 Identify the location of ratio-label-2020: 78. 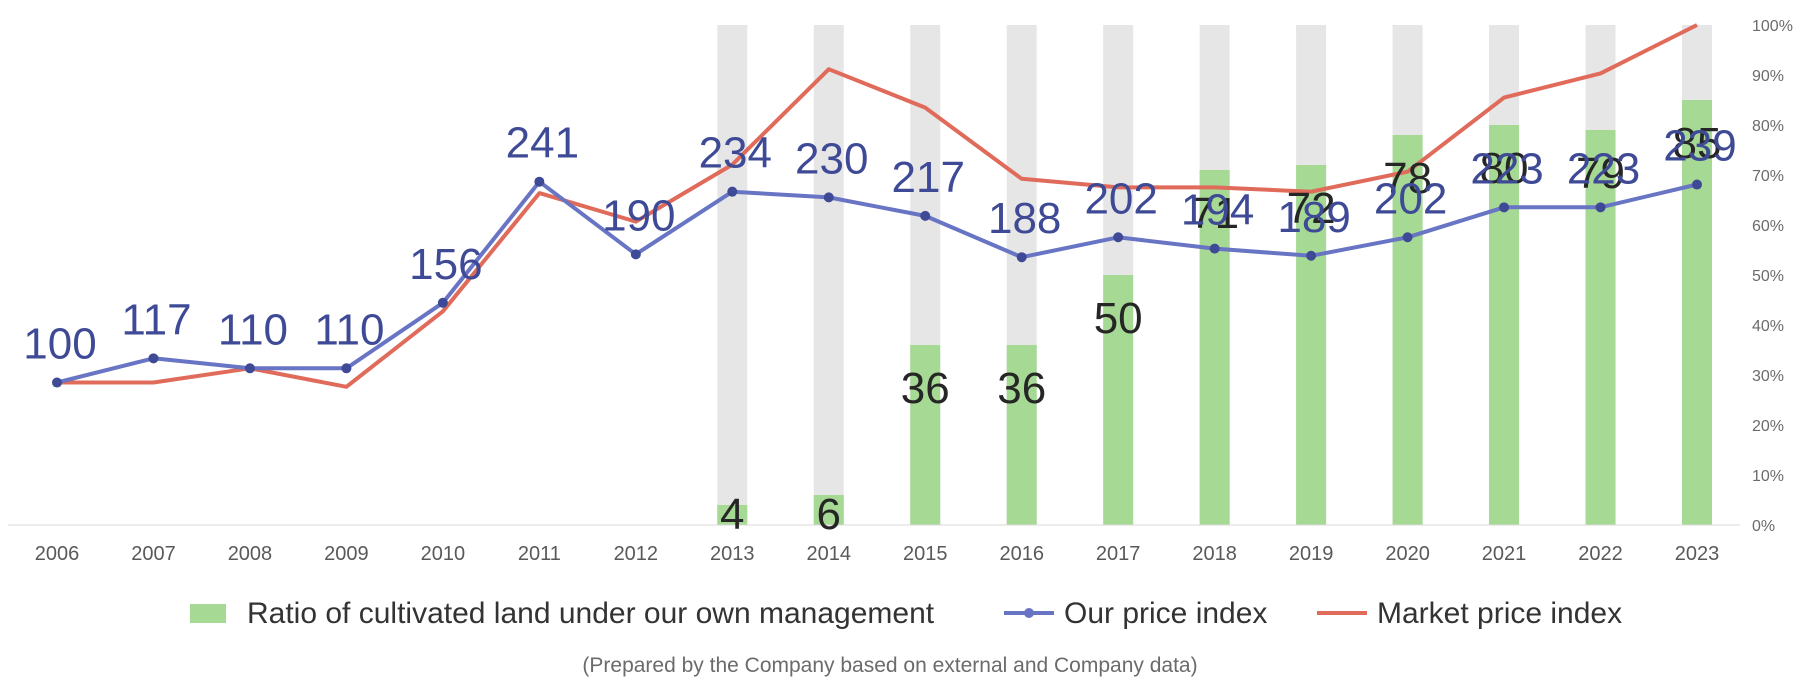
(1407, 178).